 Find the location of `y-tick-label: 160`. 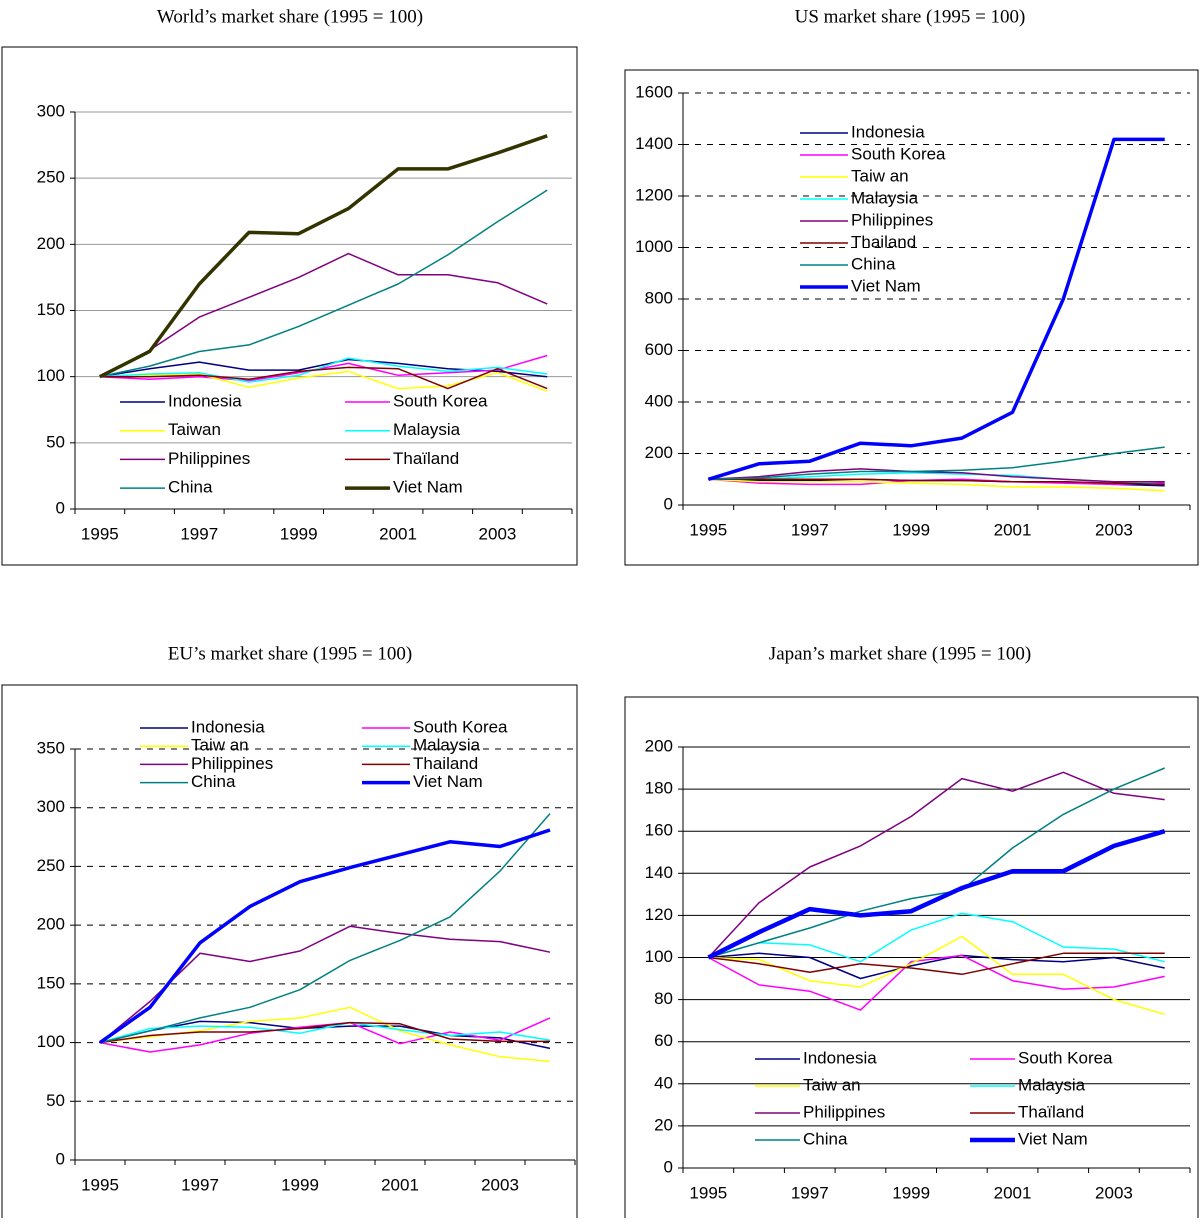

y-tick-label: 160 is located at coordinates (659, 830).